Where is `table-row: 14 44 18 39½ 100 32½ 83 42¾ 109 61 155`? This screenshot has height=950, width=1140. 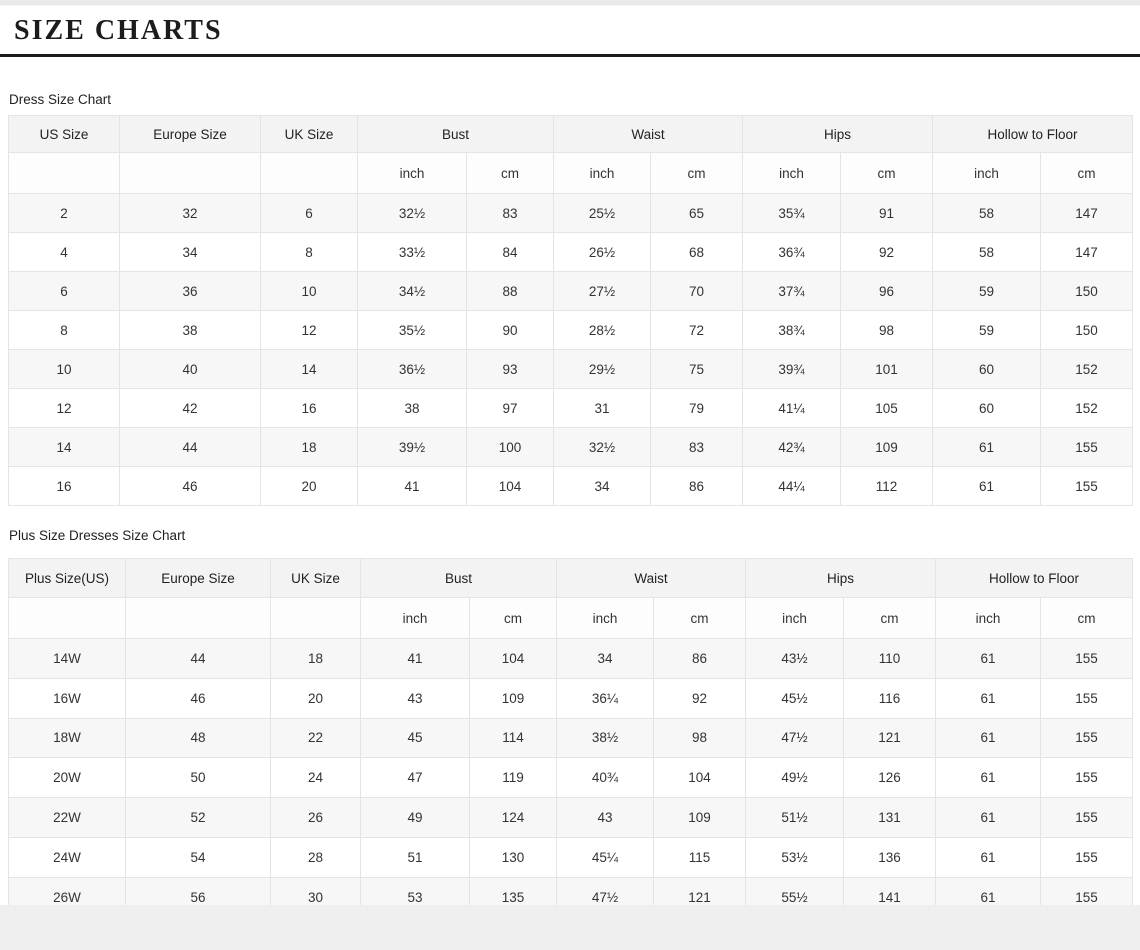 table-row: 14 44 18 39½ 100 32½ 83 42¾ 109 61 155 is located at coordinates (571, 447).